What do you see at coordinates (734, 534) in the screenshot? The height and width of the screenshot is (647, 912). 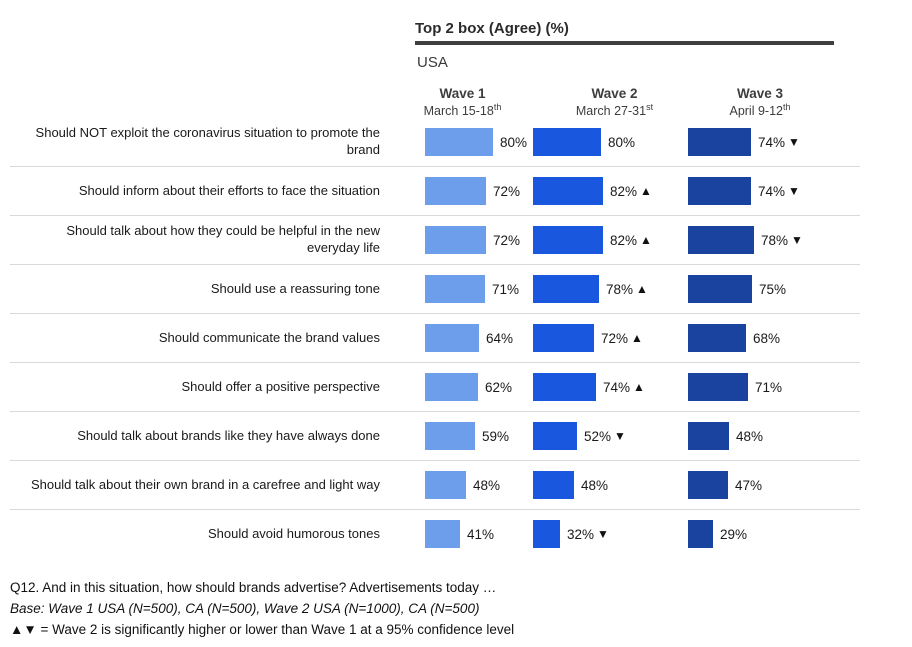 I see `value-label: 29%` at bounding box center [734, 534].